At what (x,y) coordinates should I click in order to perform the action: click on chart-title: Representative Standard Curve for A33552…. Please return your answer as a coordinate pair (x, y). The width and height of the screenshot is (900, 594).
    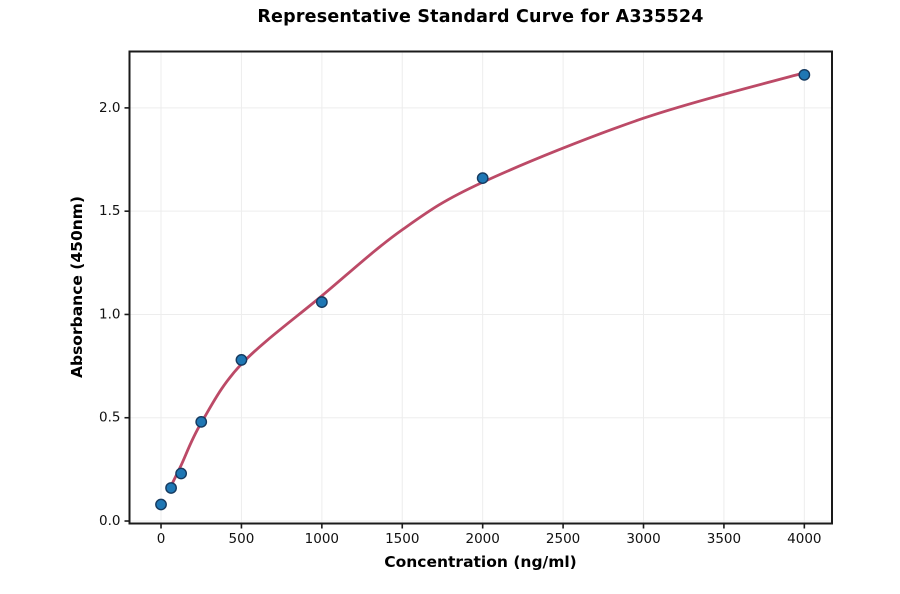
    Looking at the image, I should click on (480, 17).